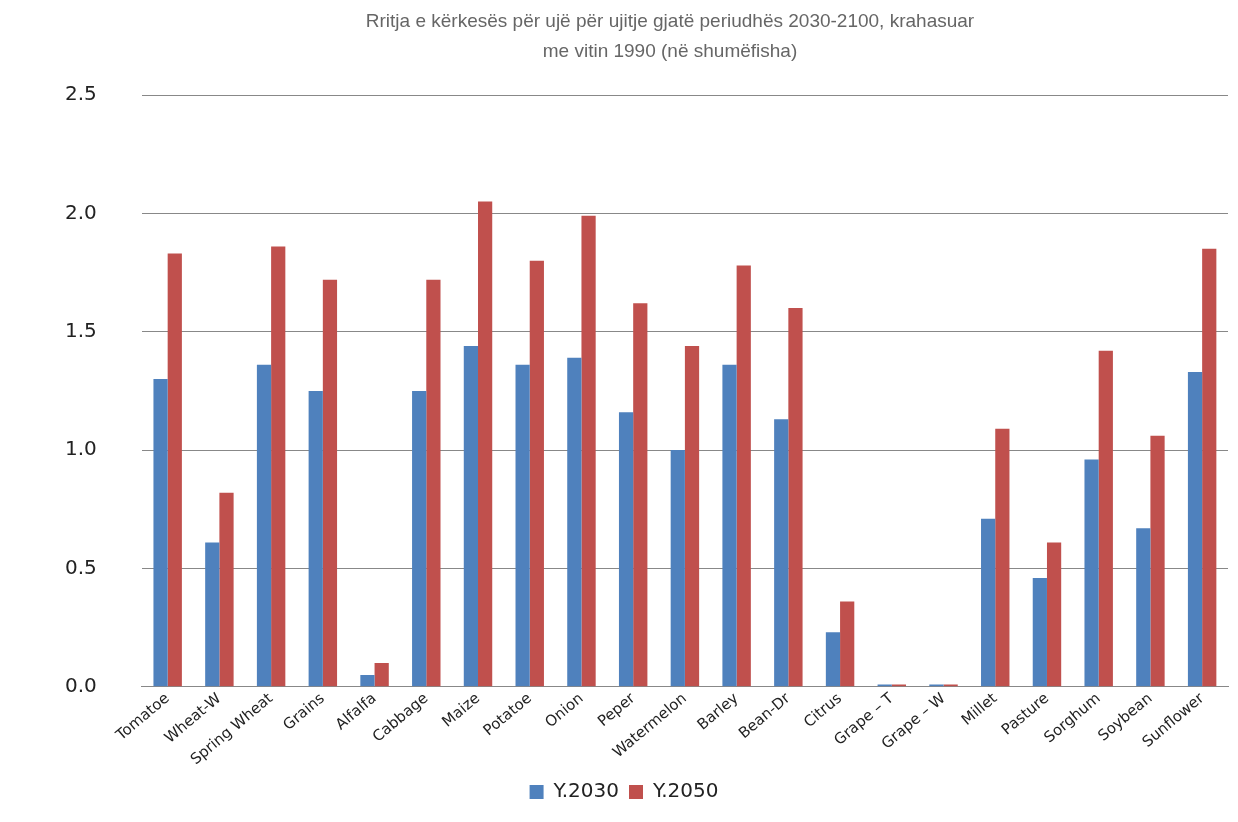 This screenshot has width=1238, height=822. Describe the element at coordinates (80, 448) in the screenshot. I see `y-tick-label: 1.0` at that location.